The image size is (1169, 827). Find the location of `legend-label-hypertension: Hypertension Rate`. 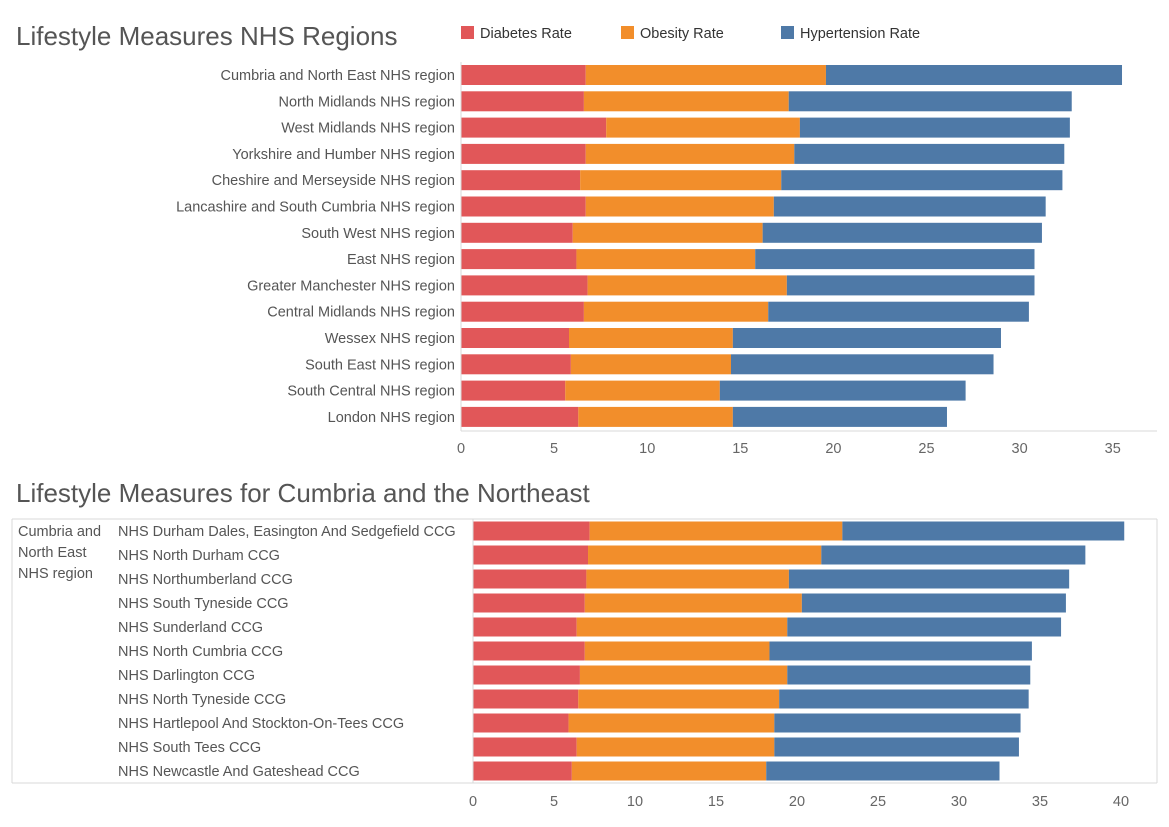

legend-label-hypertension: Hypertension Rate is located at coordinates (860, 34).